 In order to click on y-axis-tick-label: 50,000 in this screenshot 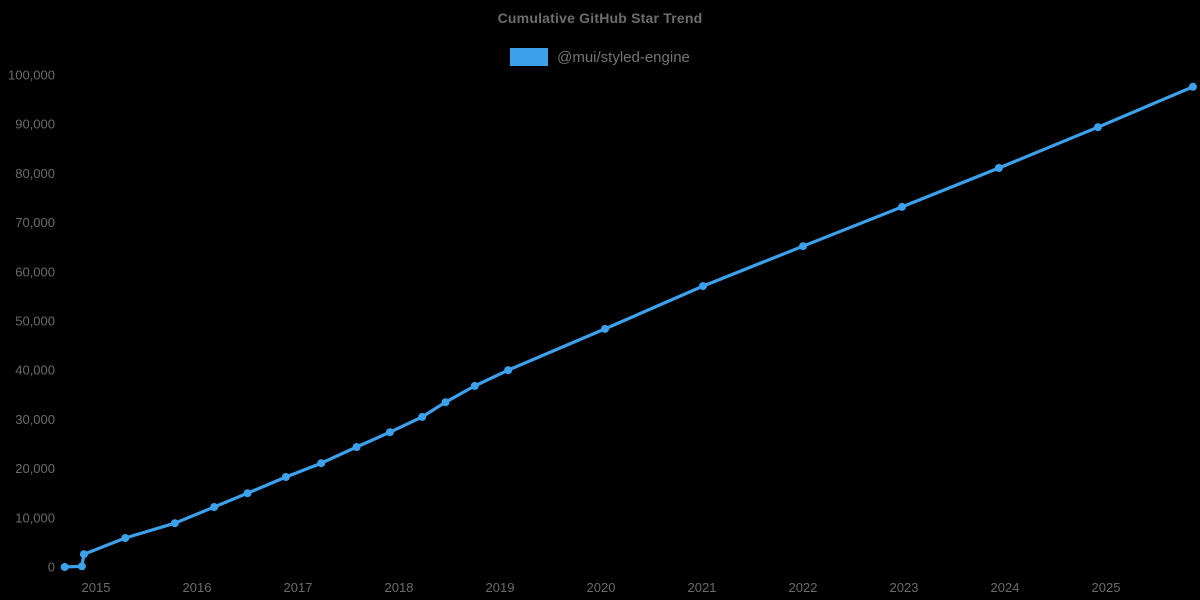, I will do `click(35, 321)`.